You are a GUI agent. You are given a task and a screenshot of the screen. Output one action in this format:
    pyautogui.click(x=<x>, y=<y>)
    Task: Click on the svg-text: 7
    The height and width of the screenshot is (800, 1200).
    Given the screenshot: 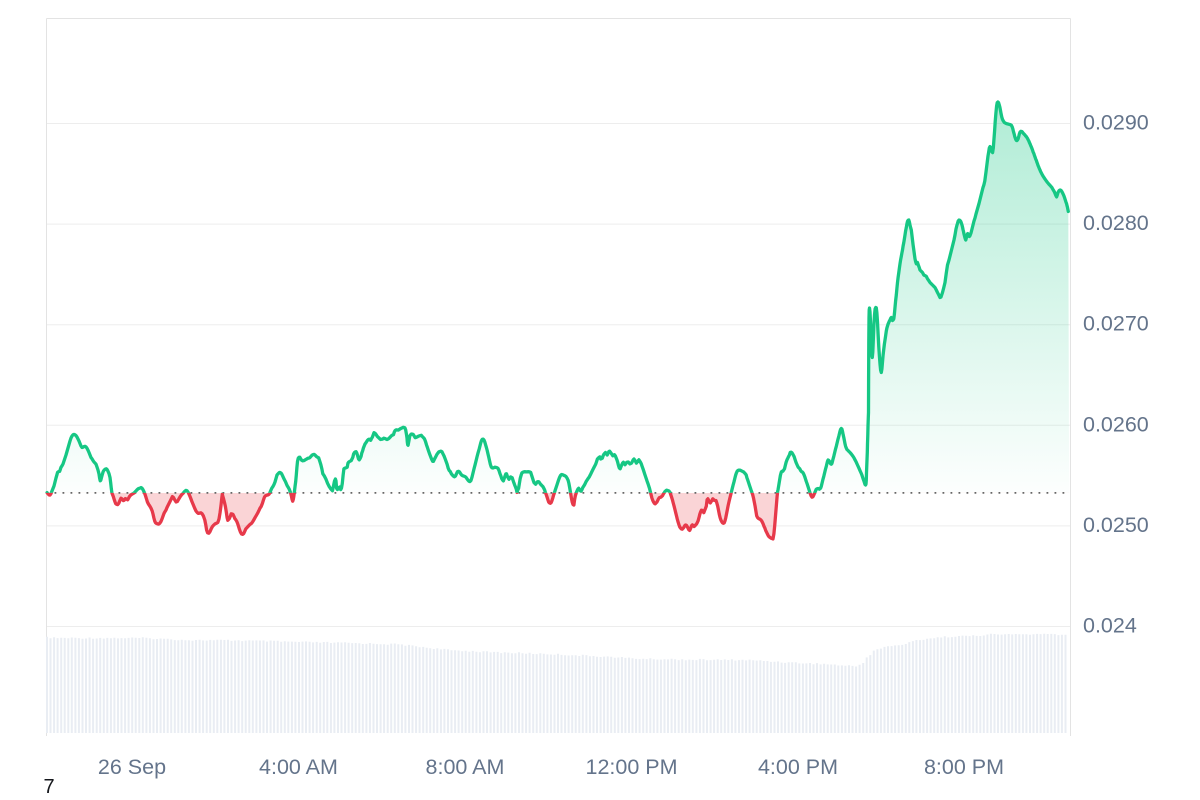 What is the action you would take?
    pyautogui.click(x=49, y=787)
    